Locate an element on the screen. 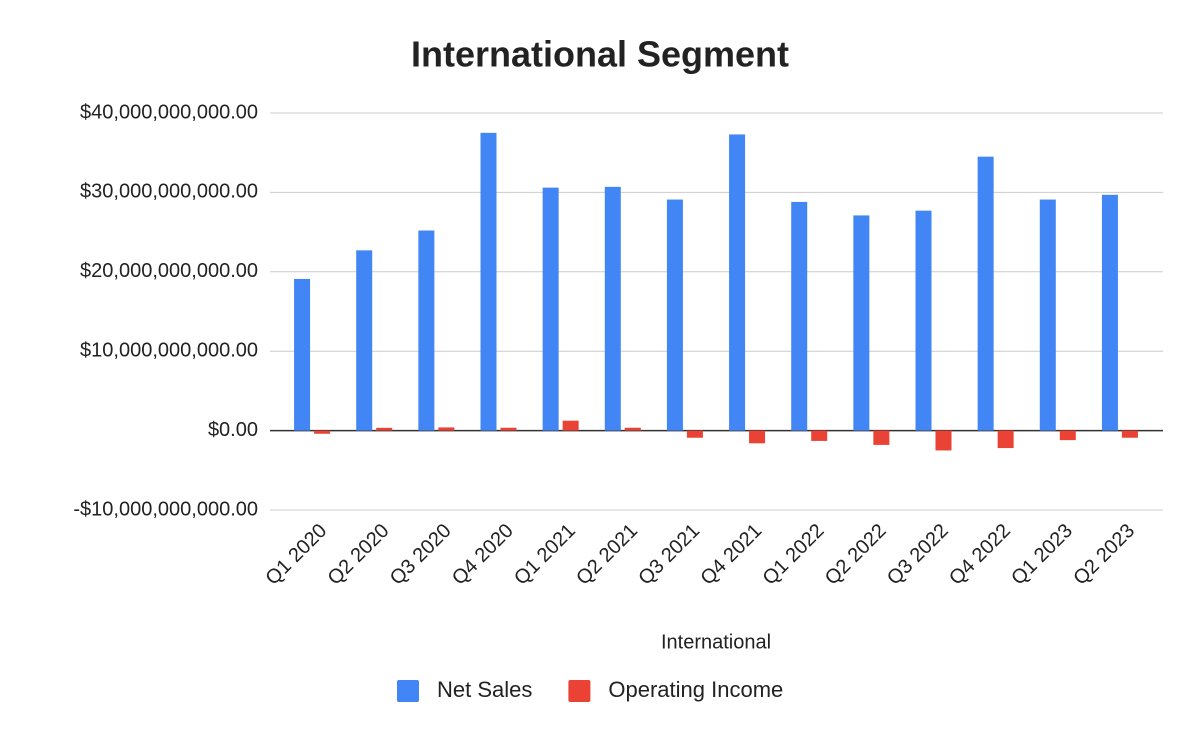 The image size is (1200, 742). y-tick-label: -$10,000,000,000.00 is located at coordinates (165, 509).